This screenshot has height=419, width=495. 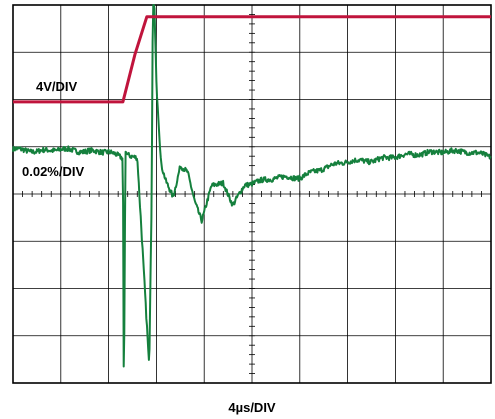 What do you see at coordinates (57, 86) in the screenshot?
I see `series-label-step: 4V/DIV` at bounding box center [57, 86].